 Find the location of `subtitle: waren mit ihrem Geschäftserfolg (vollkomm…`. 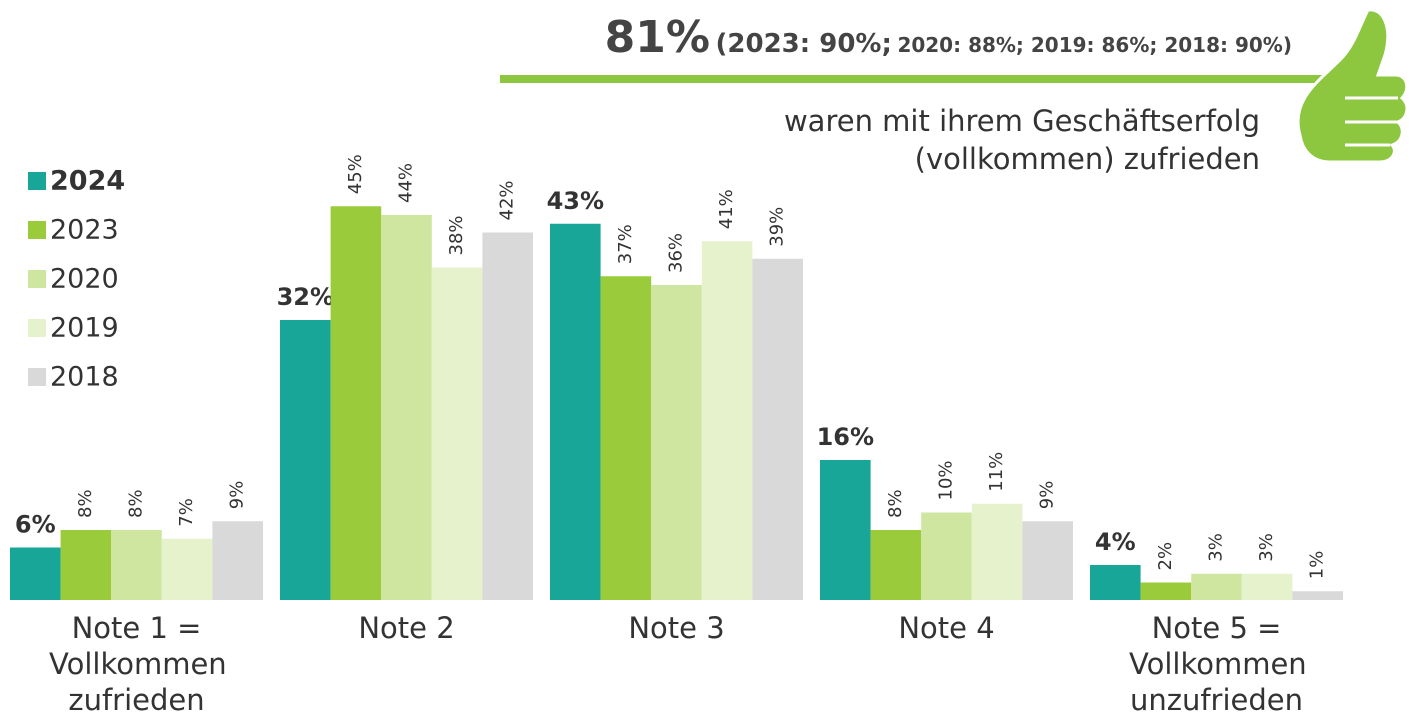

subtitle: waren mit ihrem Geschäftserfolg (vollkomm… is located at coordinates (1022, 140).